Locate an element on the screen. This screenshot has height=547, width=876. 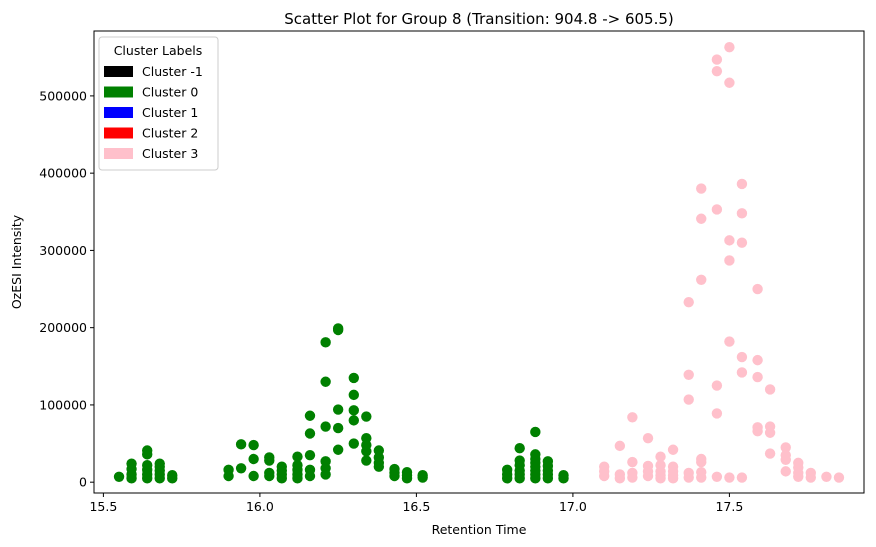
y-tick-label: 200000 is located at coordinates (63, 327).